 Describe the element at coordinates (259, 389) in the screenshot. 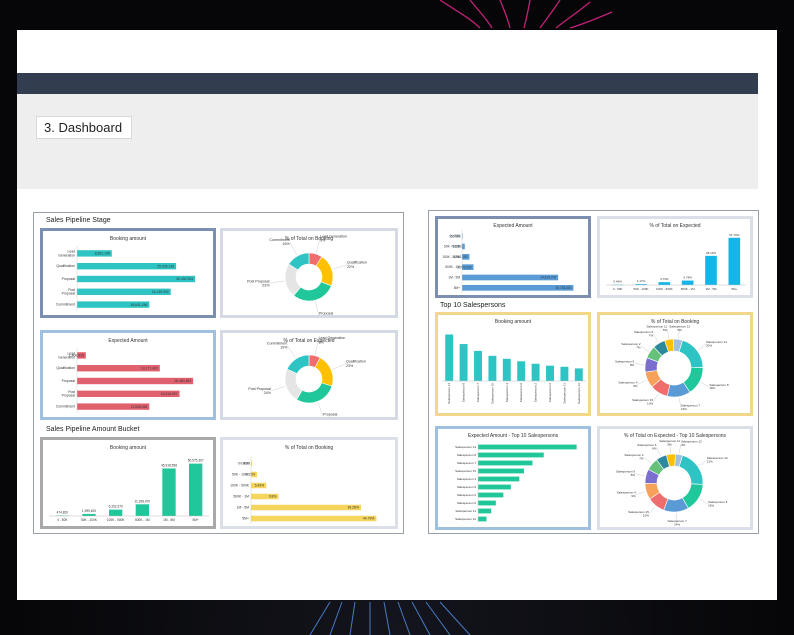

I see `slice-label: Post Proposal` at that location.